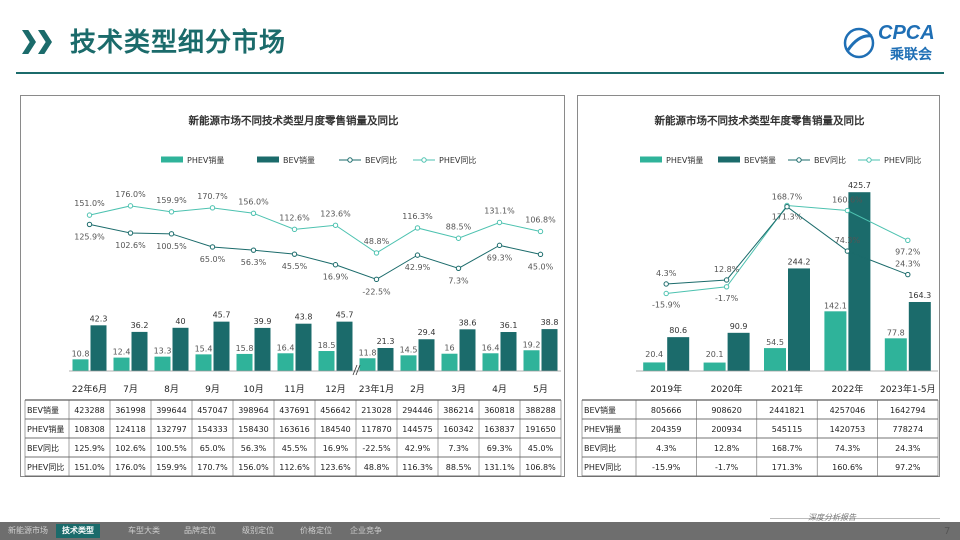  I want to click on bev-bar-label: 40, so click(180, 321).